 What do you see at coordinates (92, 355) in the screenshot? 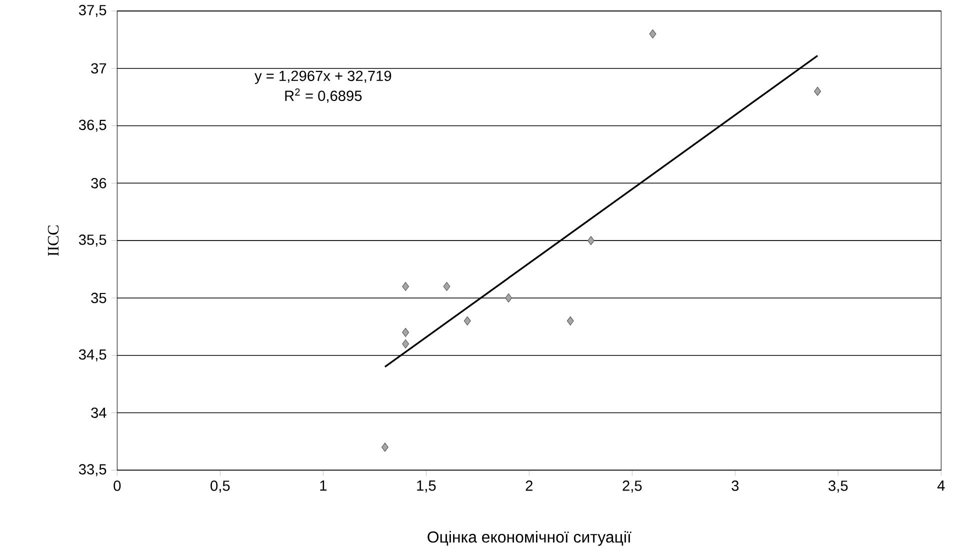
I see `y-tick-label: 34,5` at bounding box center [92, 355].